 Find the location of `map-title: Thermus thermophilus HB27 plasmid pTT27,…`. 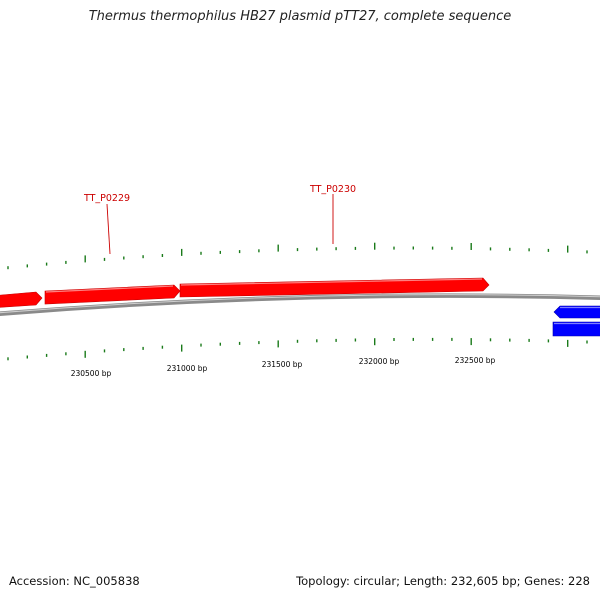

map-title: Thermus thermophilus HB27 plasmid pTT27,… is located at coordinates (300, 16).